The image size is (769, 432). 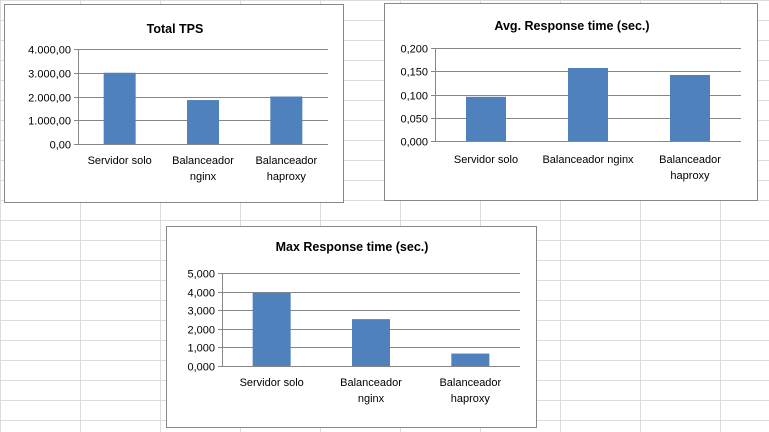 I want to click on category-label-line: Balanceador nginx, so click(x=588, y=160).